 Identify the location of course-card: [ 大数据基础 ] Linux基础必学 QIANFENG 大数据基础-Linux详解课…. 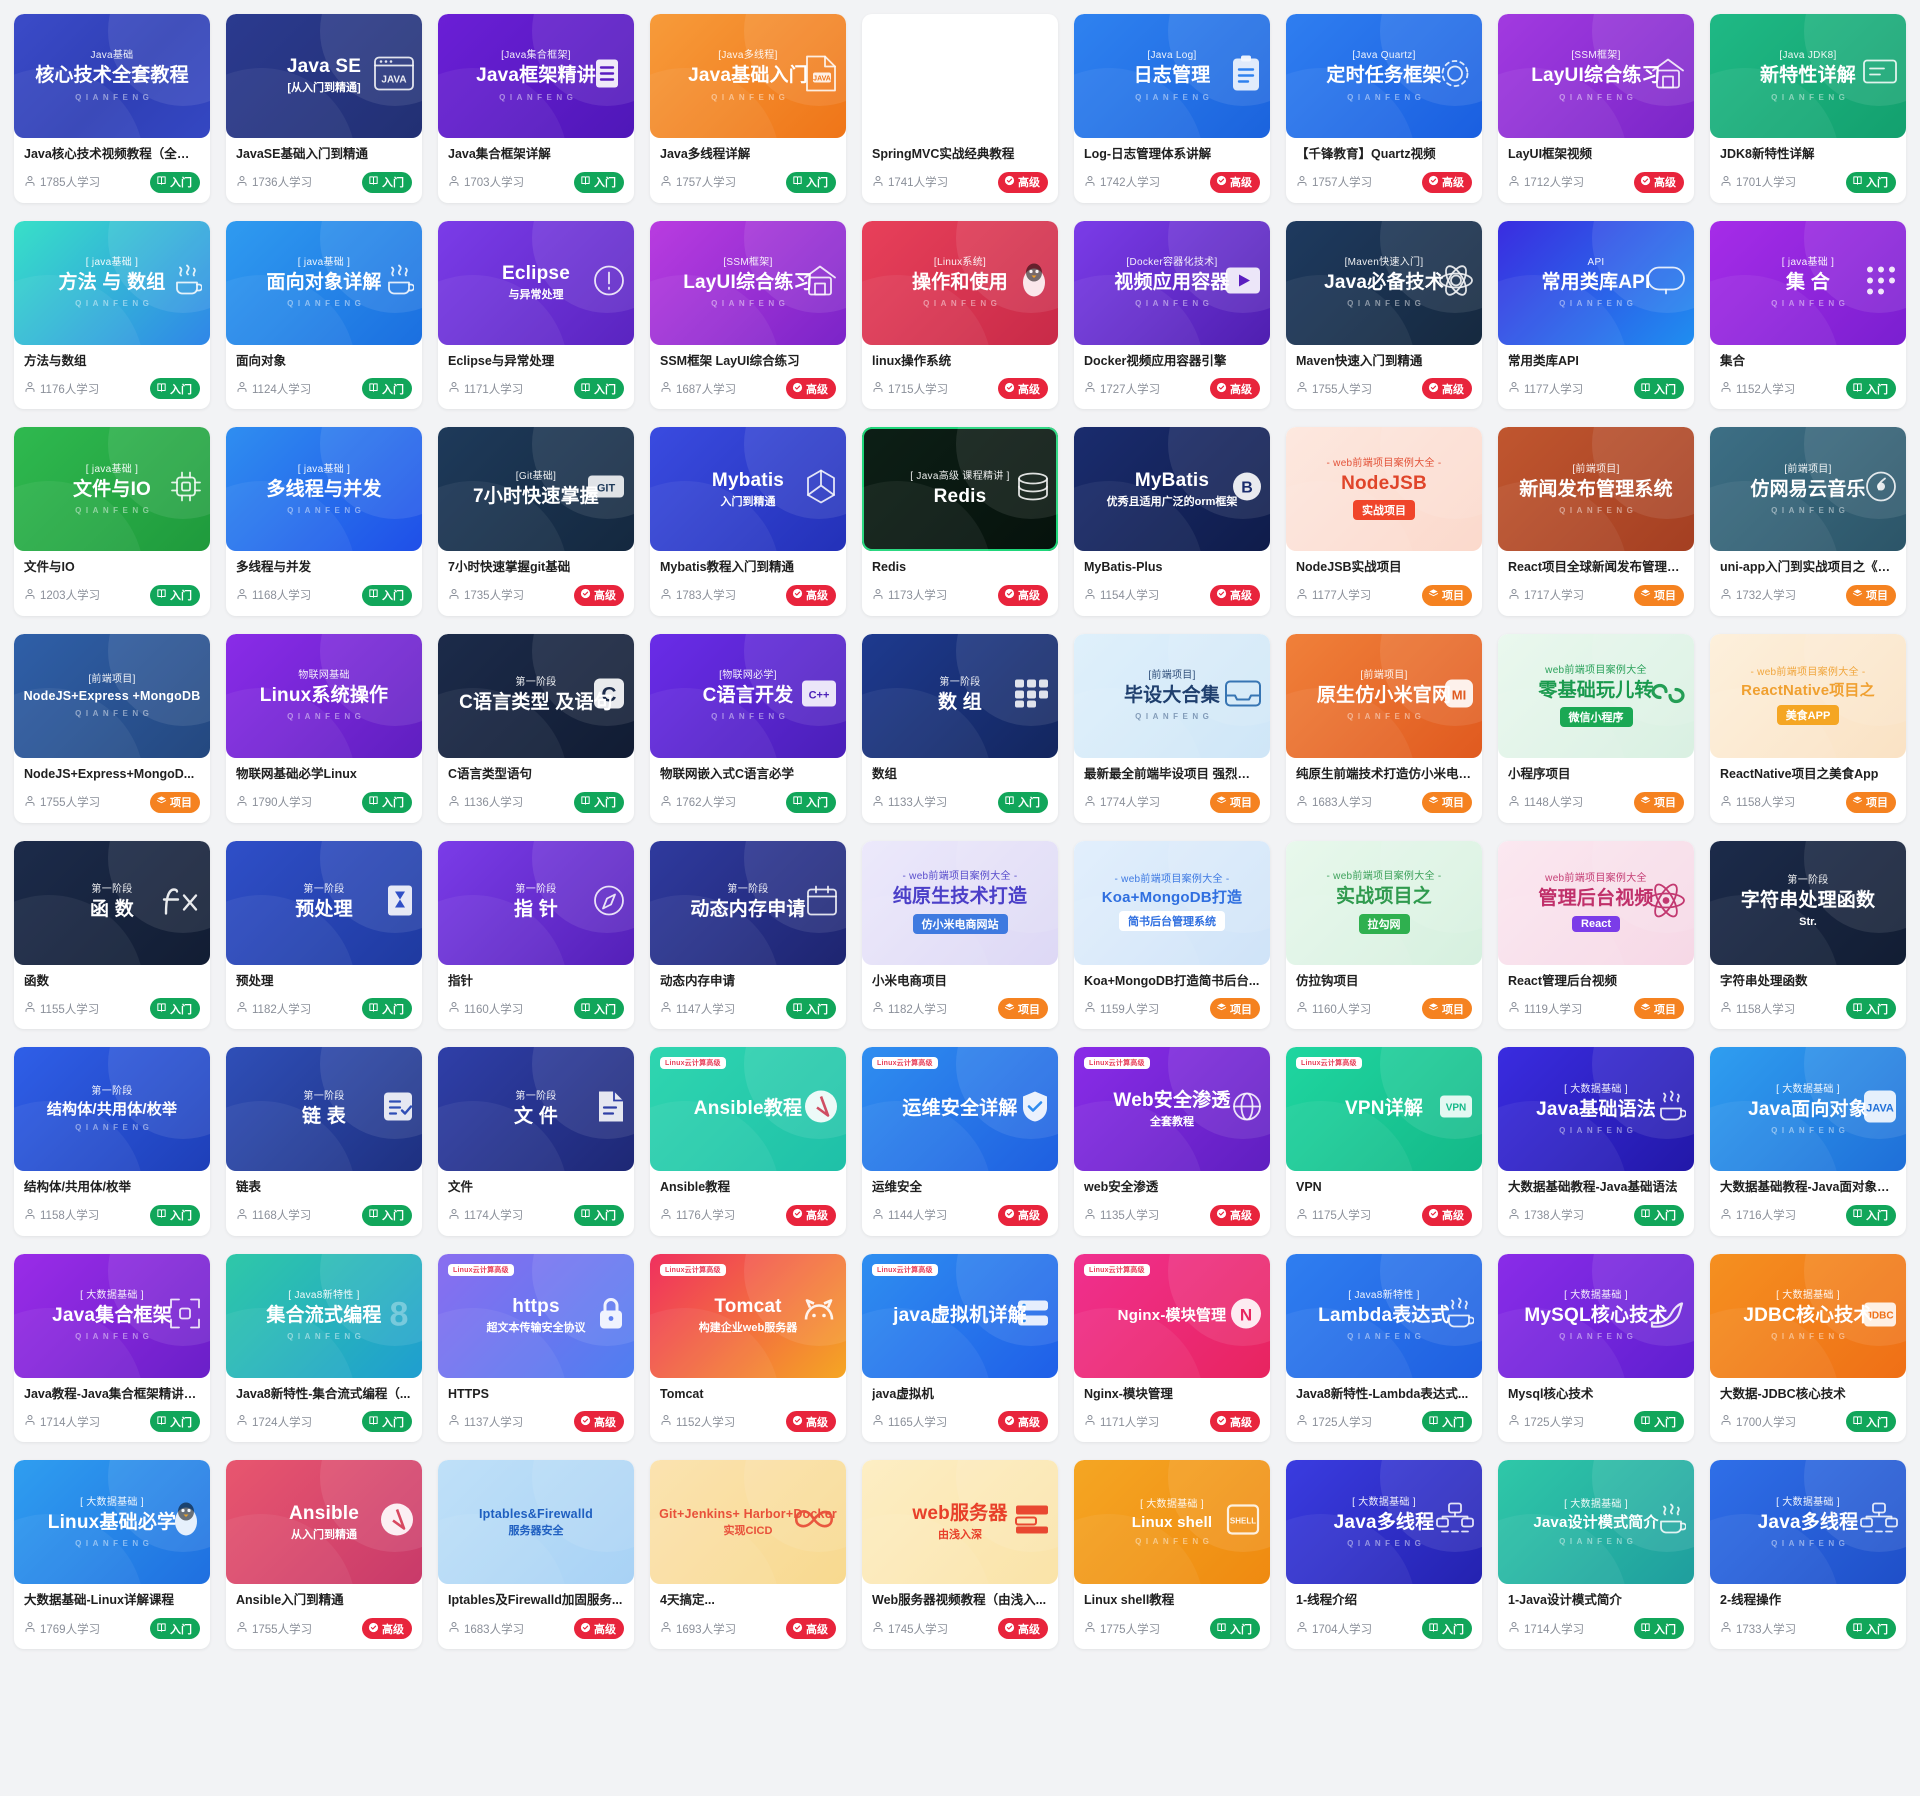
(112, 1554).